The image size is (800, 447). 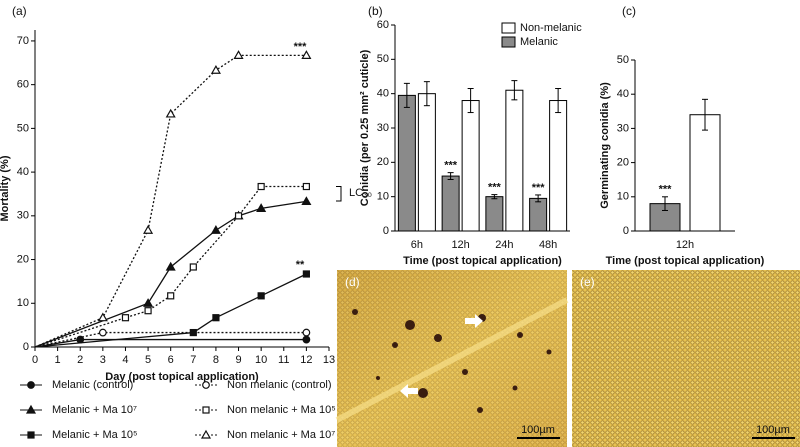 What do you see at coordinates (182, 377) in the screenshot?
I see `x-axis-title: Day (post topical application)` at bounding box center [182, 377].